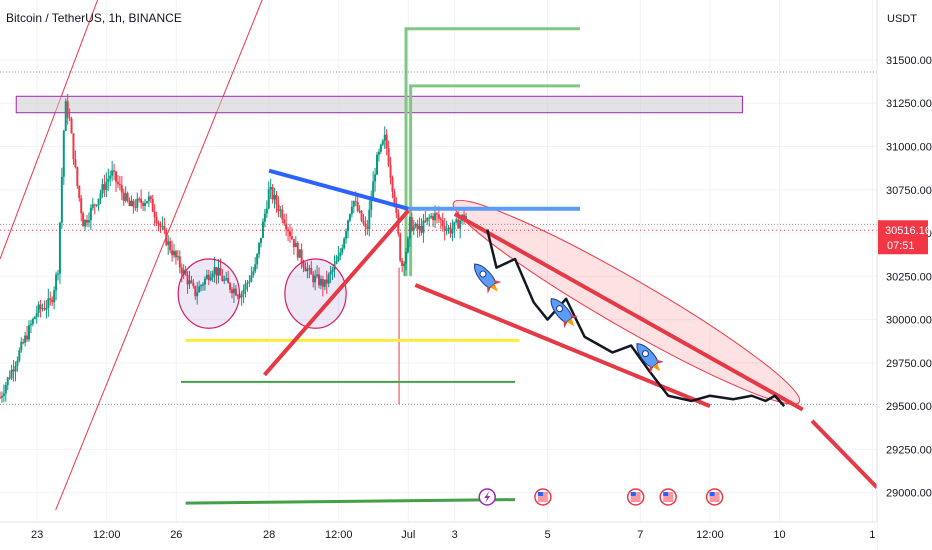  I want to click on time-tick-label: 7, so click(640, 535).